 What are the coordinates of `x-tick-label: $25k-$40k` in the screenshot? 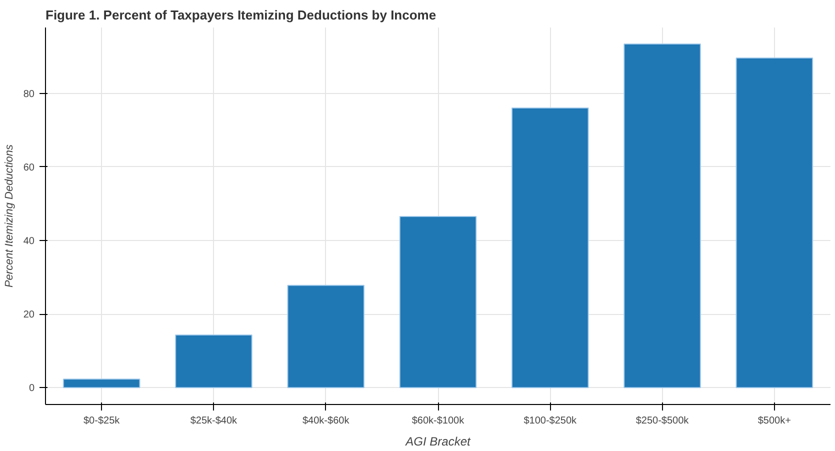 It's located at (214, 421).